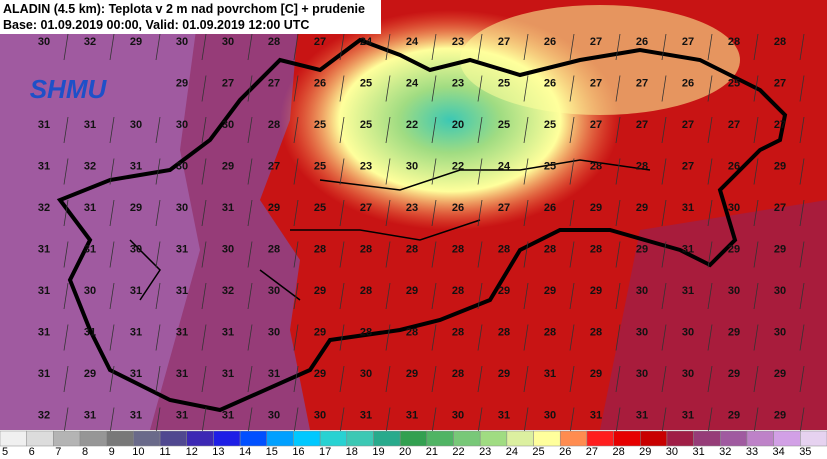 The width and height of the screenshot is (827, 459). I want to click on legend-label: 8, so click(85, 452).